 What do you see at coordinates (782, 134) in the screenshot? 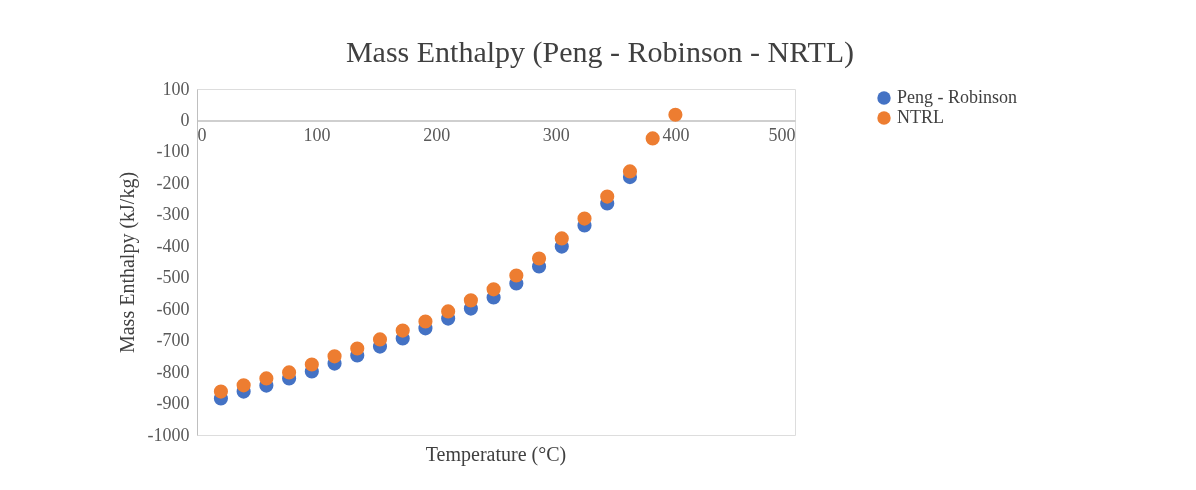
I see `x-tick-label: 500` at bounding box center [782, 134].